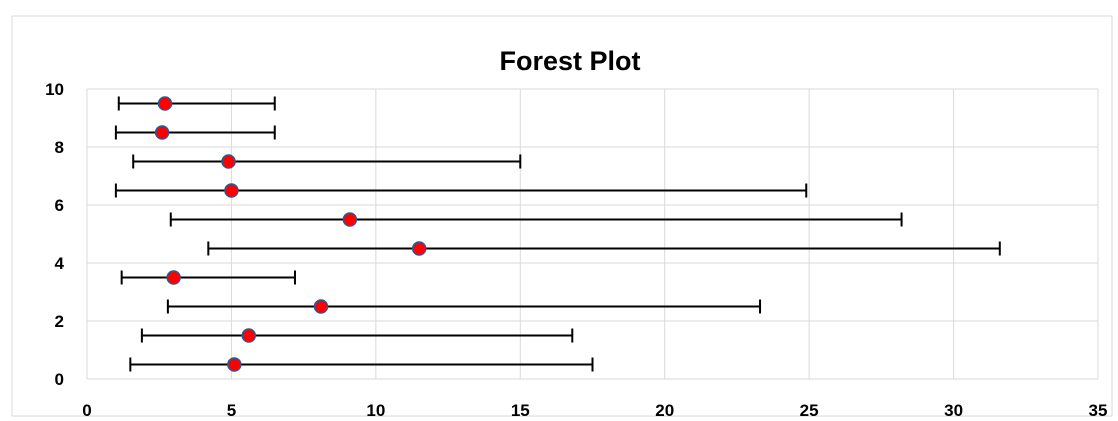 This screenshot has height=421, width=1118. What do you see at coordinates (664, 410) in the screenshot?
I see `x-tick-label-20: 20` at bounding box center [664, 410].